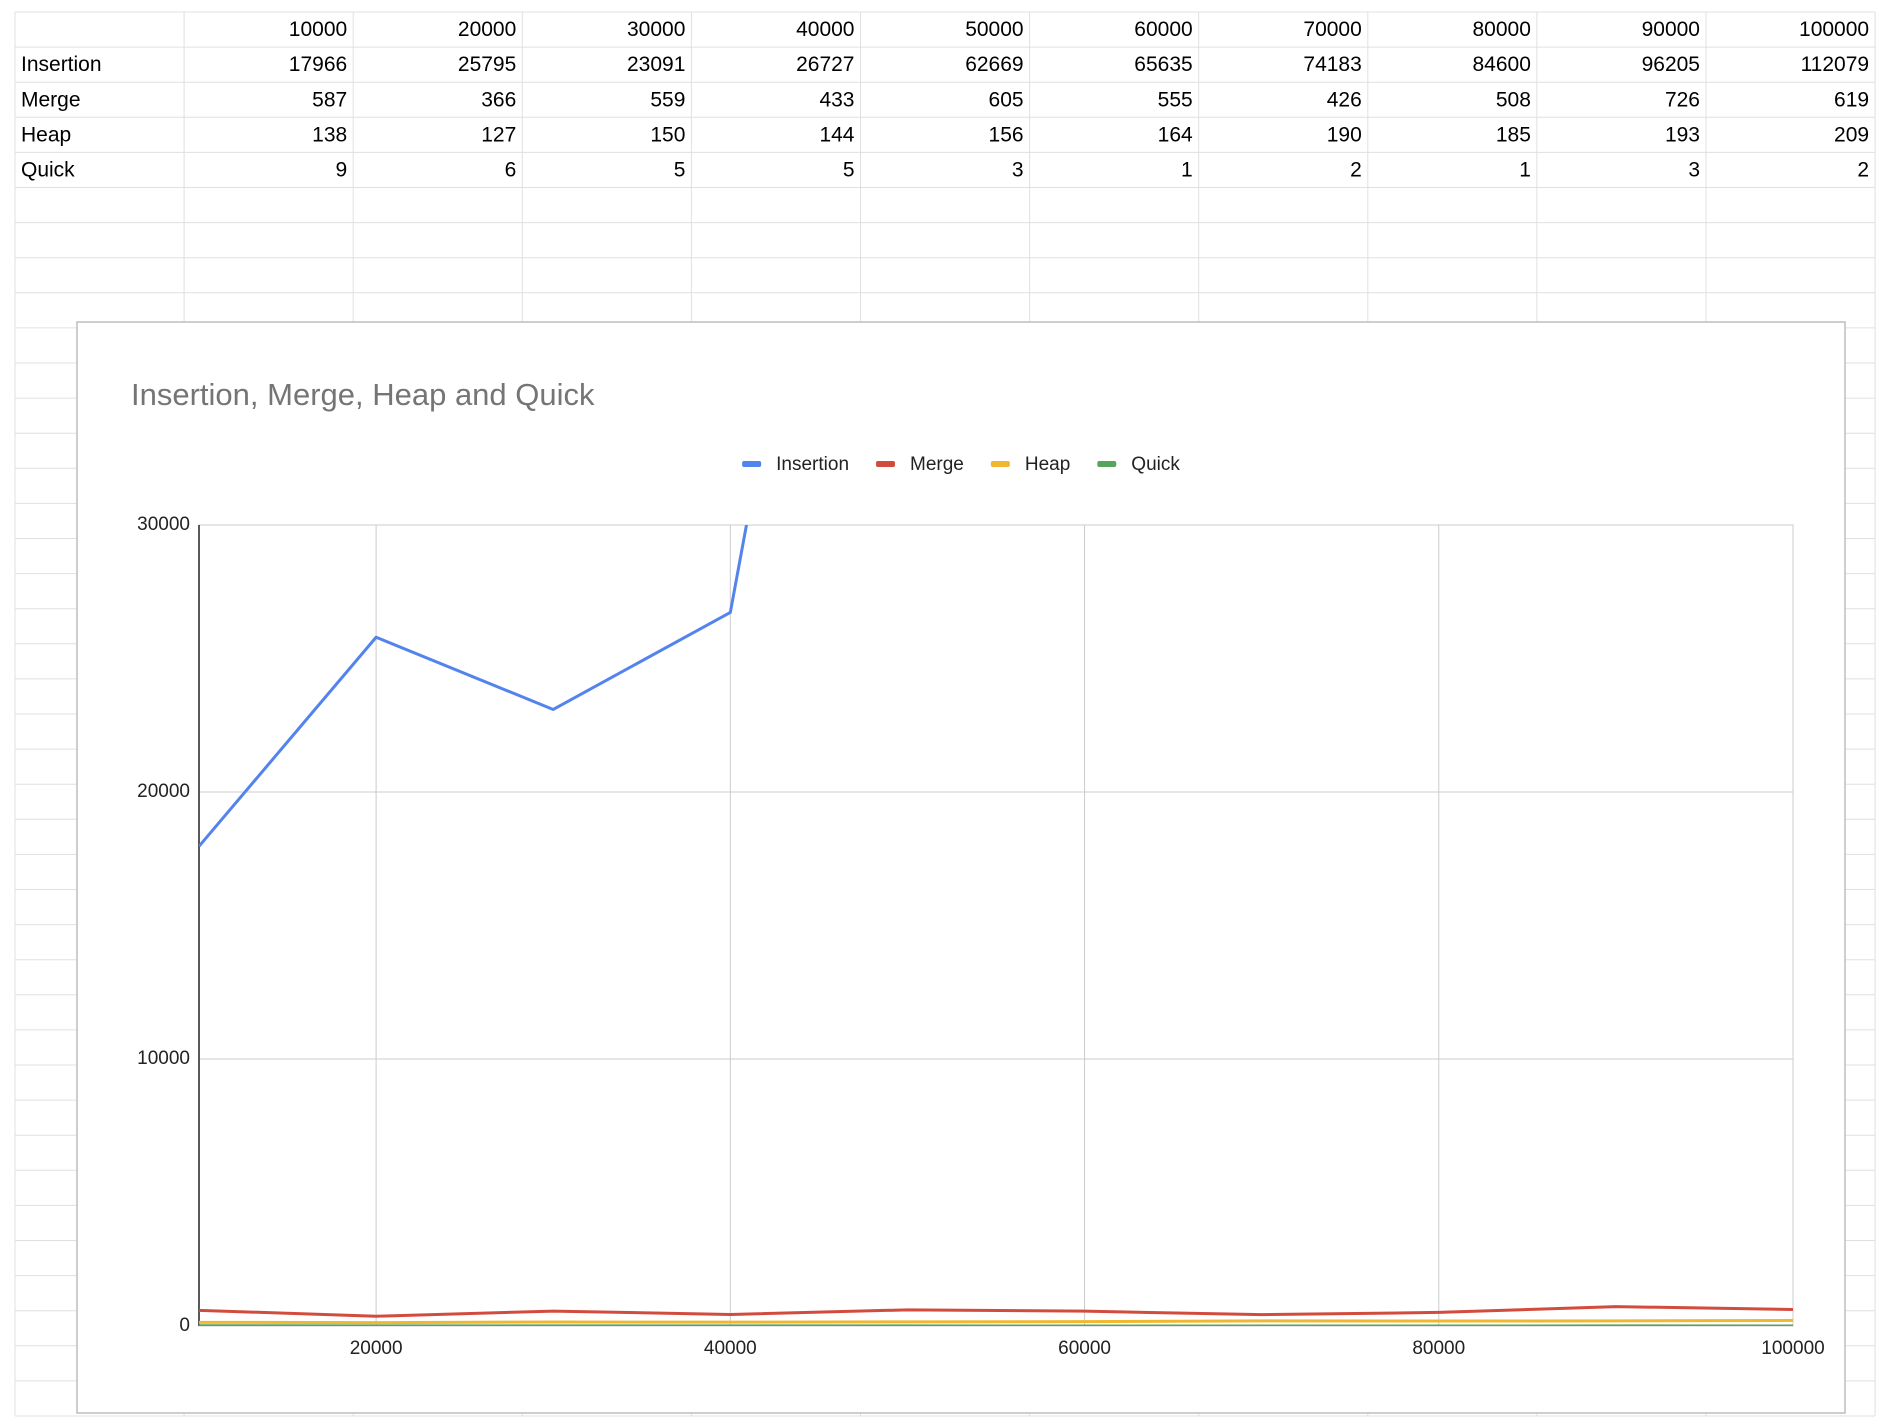 This screenshot has height=1424, width=1898. I want to click on x-tick-label: 80000, so click(1438, 1348).